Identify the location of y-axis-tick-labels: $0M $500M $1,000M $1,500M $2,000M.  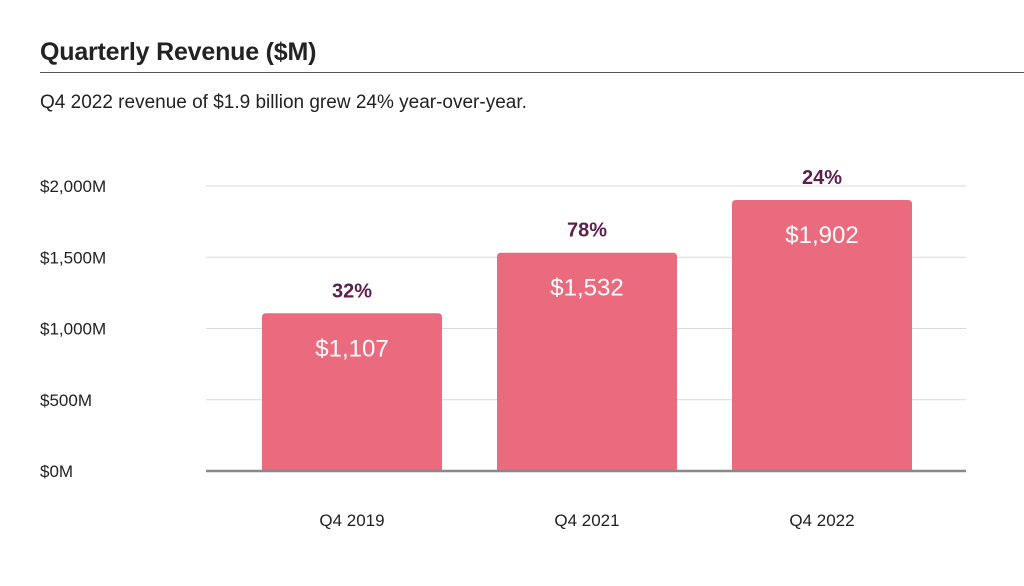
(73, 329).